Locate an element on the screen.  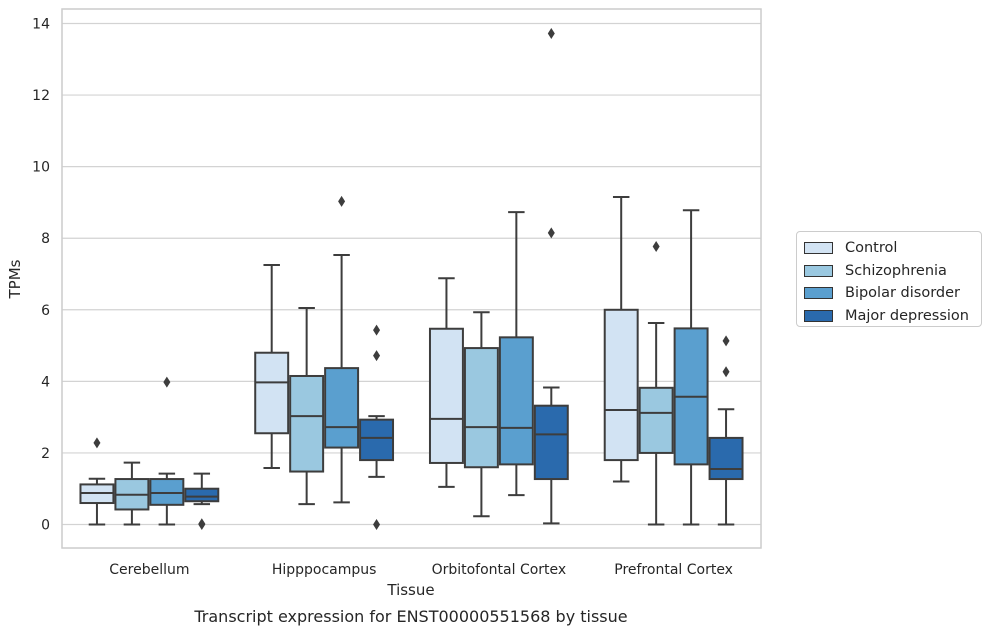
y-tick-labels: 0 2 4 6 8 10 12 14 is located at coordinates (41, 275).